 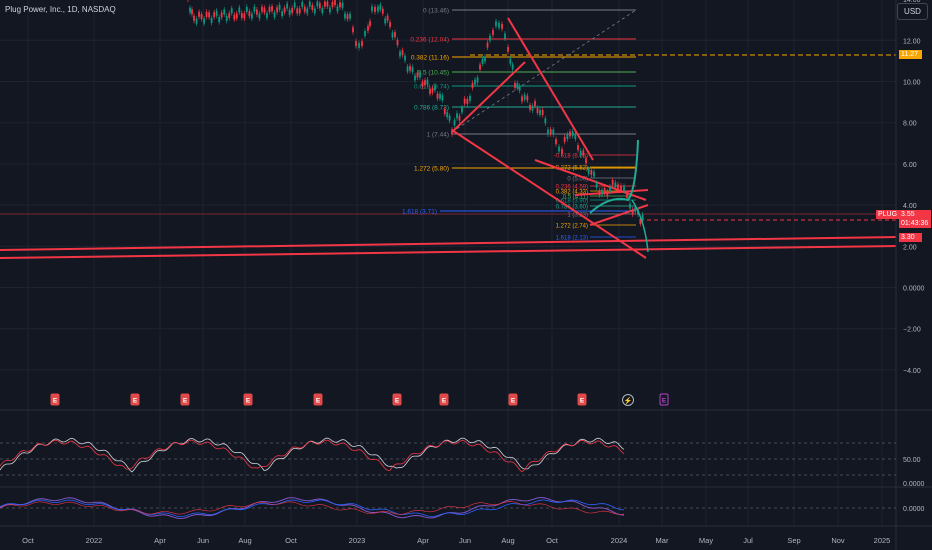 What do you see at coordinates (910, 124) in the screenshot?
I see `price-tick-label: 8.00` at bounding box center [910, 124].